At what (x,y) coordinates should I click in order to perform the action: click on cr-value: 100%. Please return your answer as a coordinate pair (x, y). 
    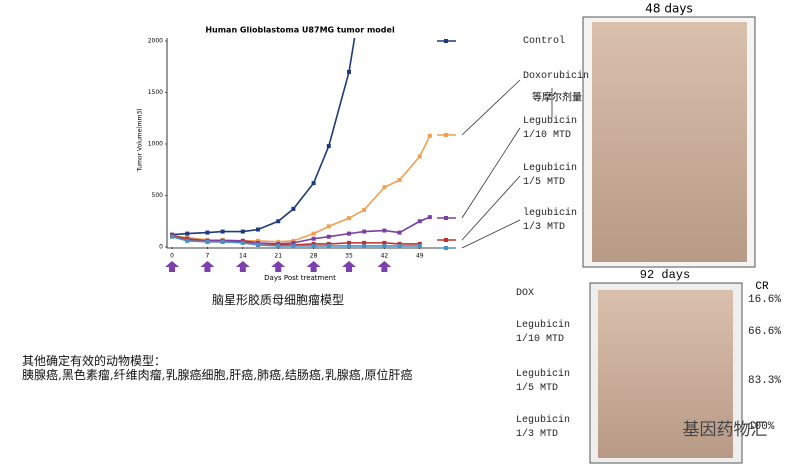
    Looking at the image, I should click on (761, 427).